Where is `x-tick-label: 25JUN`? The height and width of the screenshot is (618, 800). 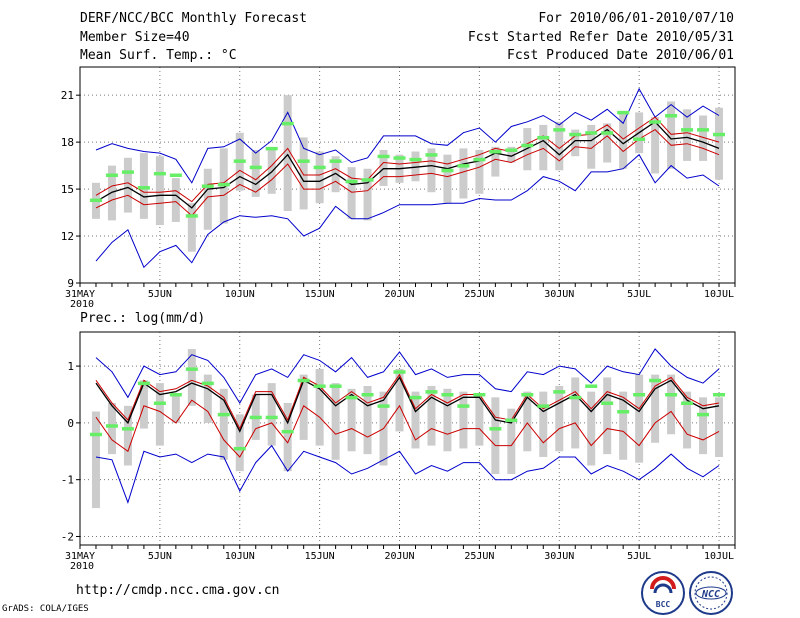
x-tick-label: 25JUN is located at coordinates (479, 294).